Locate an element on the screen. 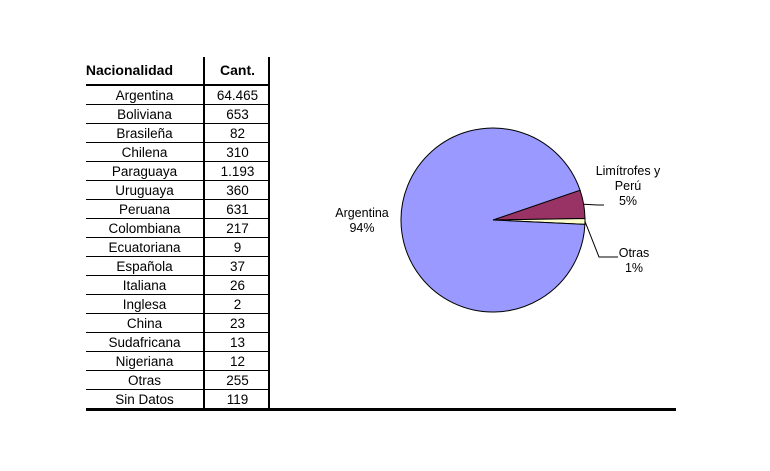 The width and height of the screenshot is (770, 471). table-row: Chilena 310 is located at coordinates (178, 152).